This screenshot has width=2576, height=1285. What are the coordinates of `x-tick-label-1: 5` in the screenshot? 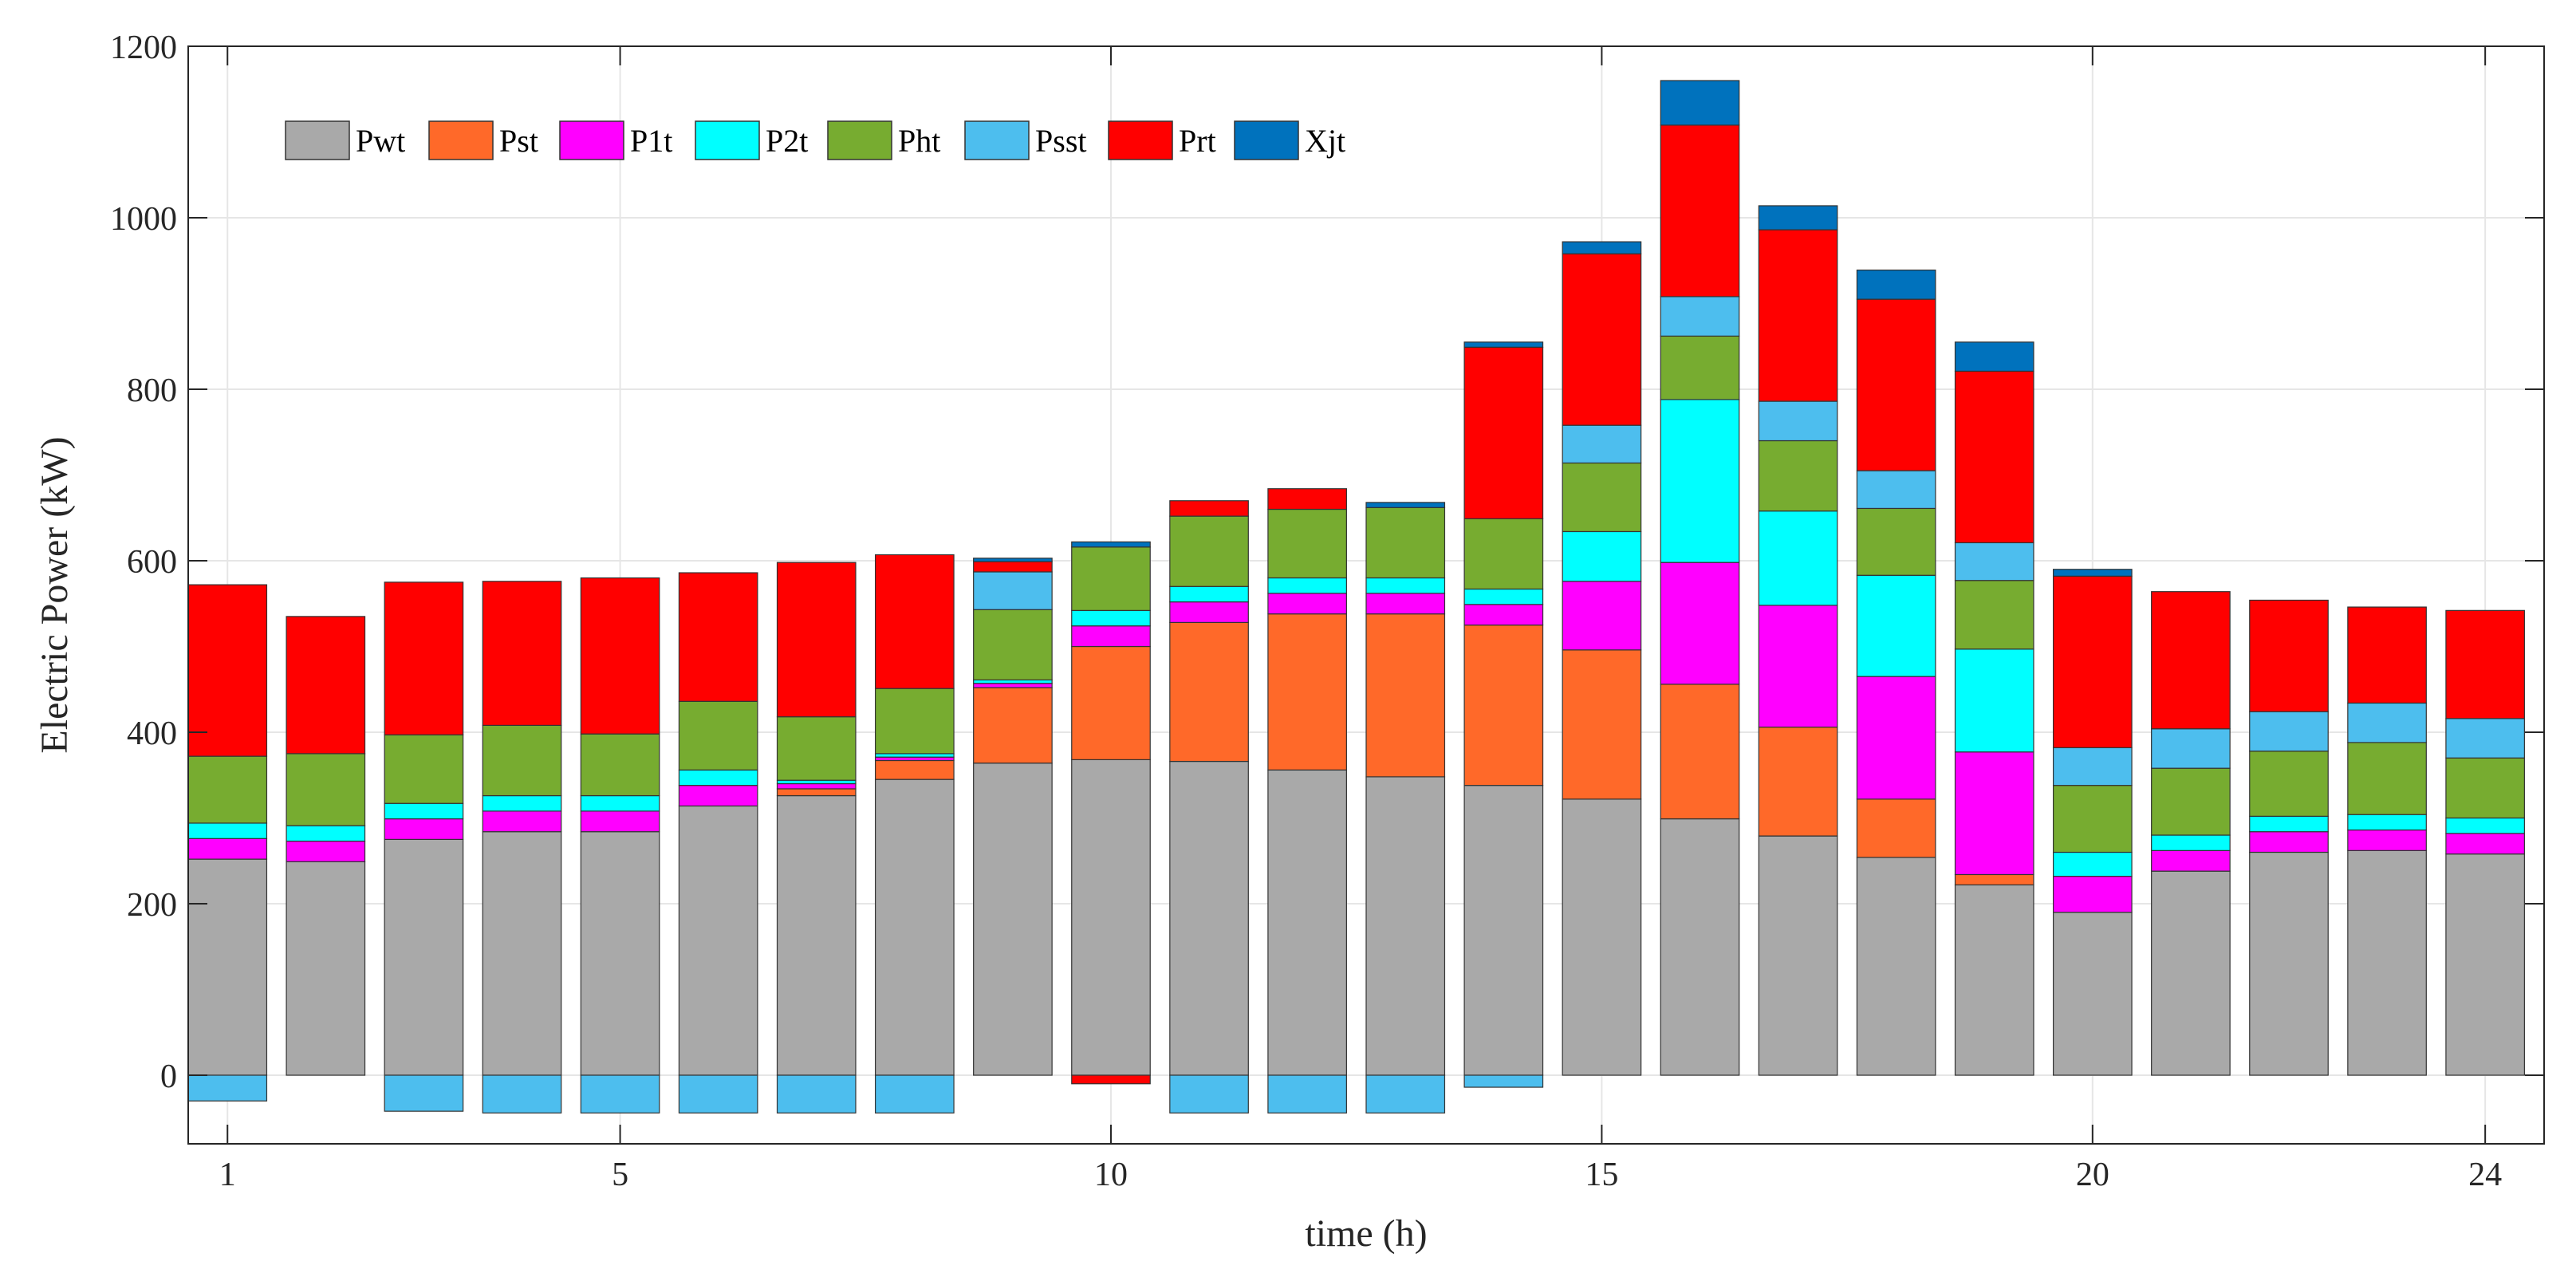 It's located at (620, 1175).